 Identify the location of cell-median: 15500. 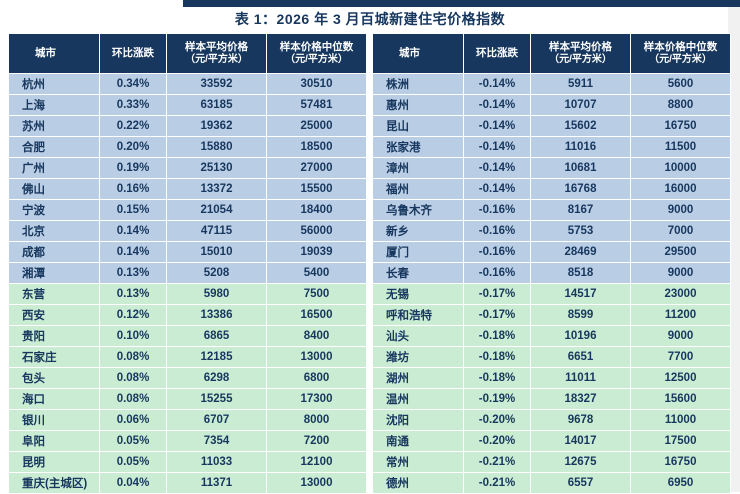
(316, 189).